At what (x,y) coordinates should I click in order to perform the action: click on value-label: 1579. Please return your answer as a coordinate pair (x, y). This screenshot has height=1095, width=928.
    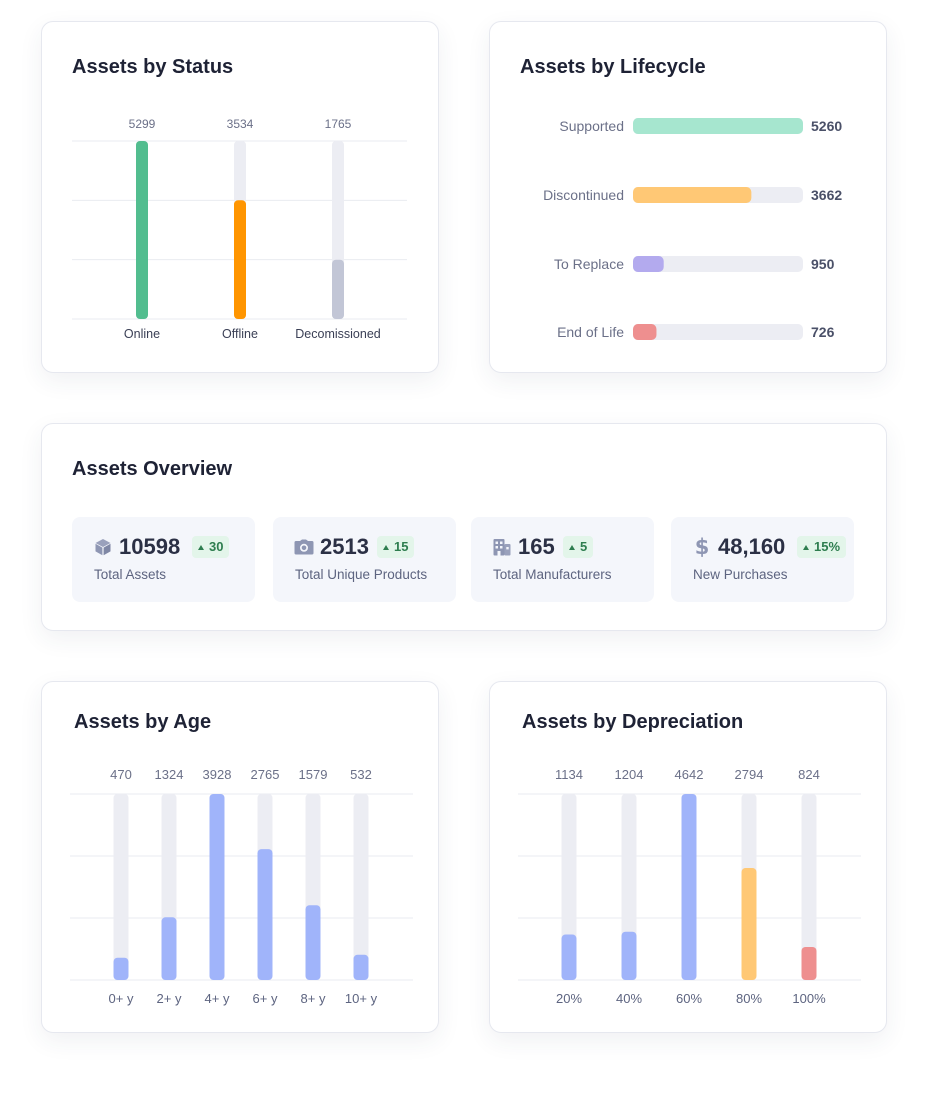
    Looking at the image, I should click on (313, 774).